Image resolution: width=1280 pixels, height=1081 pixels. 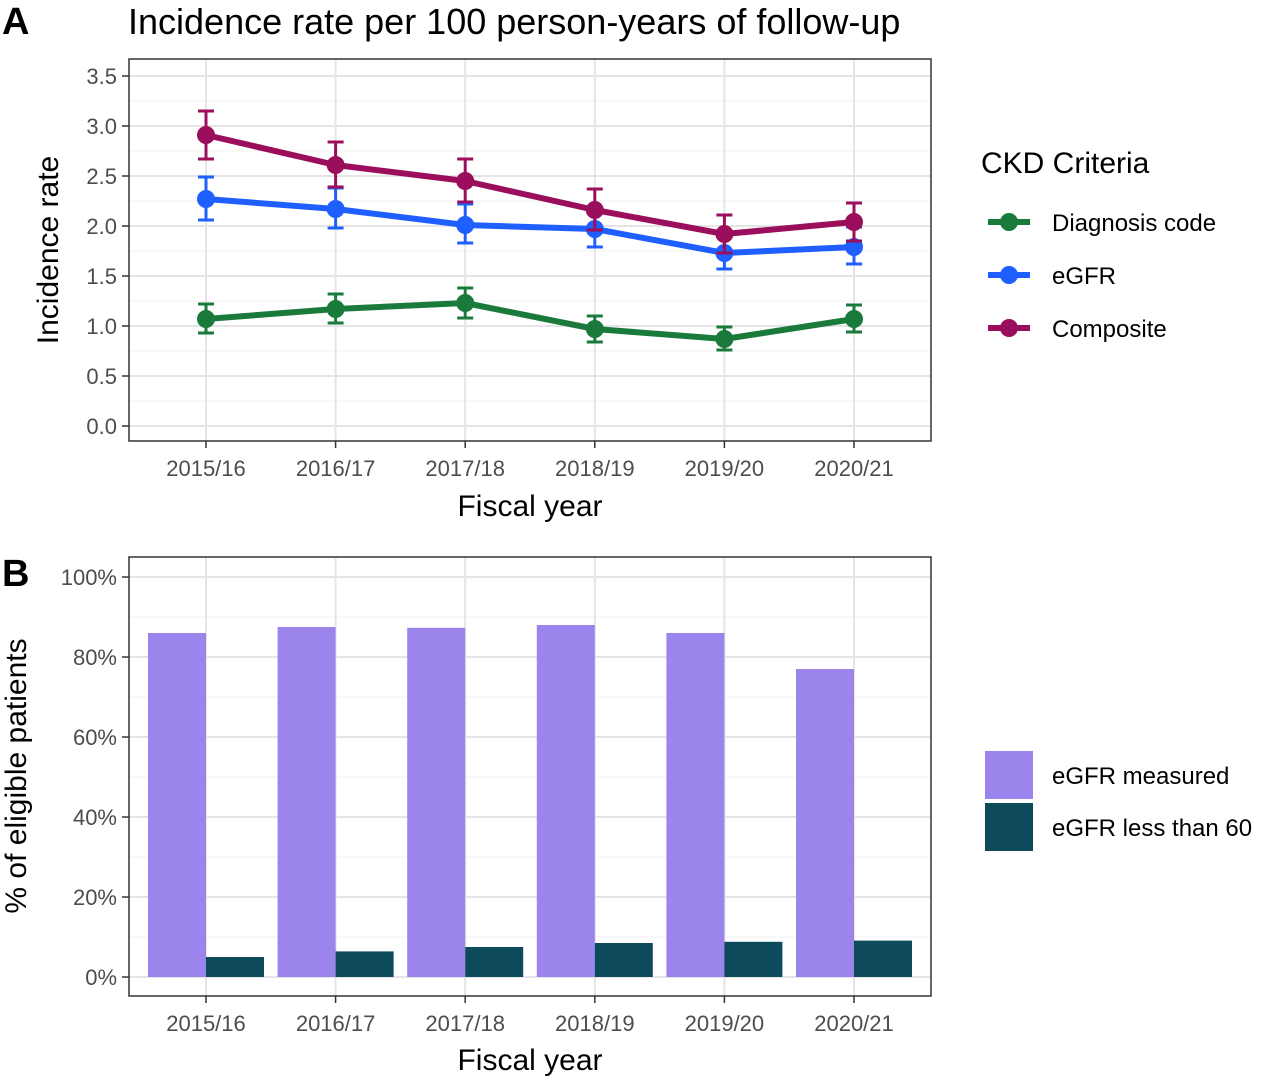 What do you see at coordinates (101, 76) in the screenshot?
I see `y-tick-label: 3.5` at bounding box center [101, 76].